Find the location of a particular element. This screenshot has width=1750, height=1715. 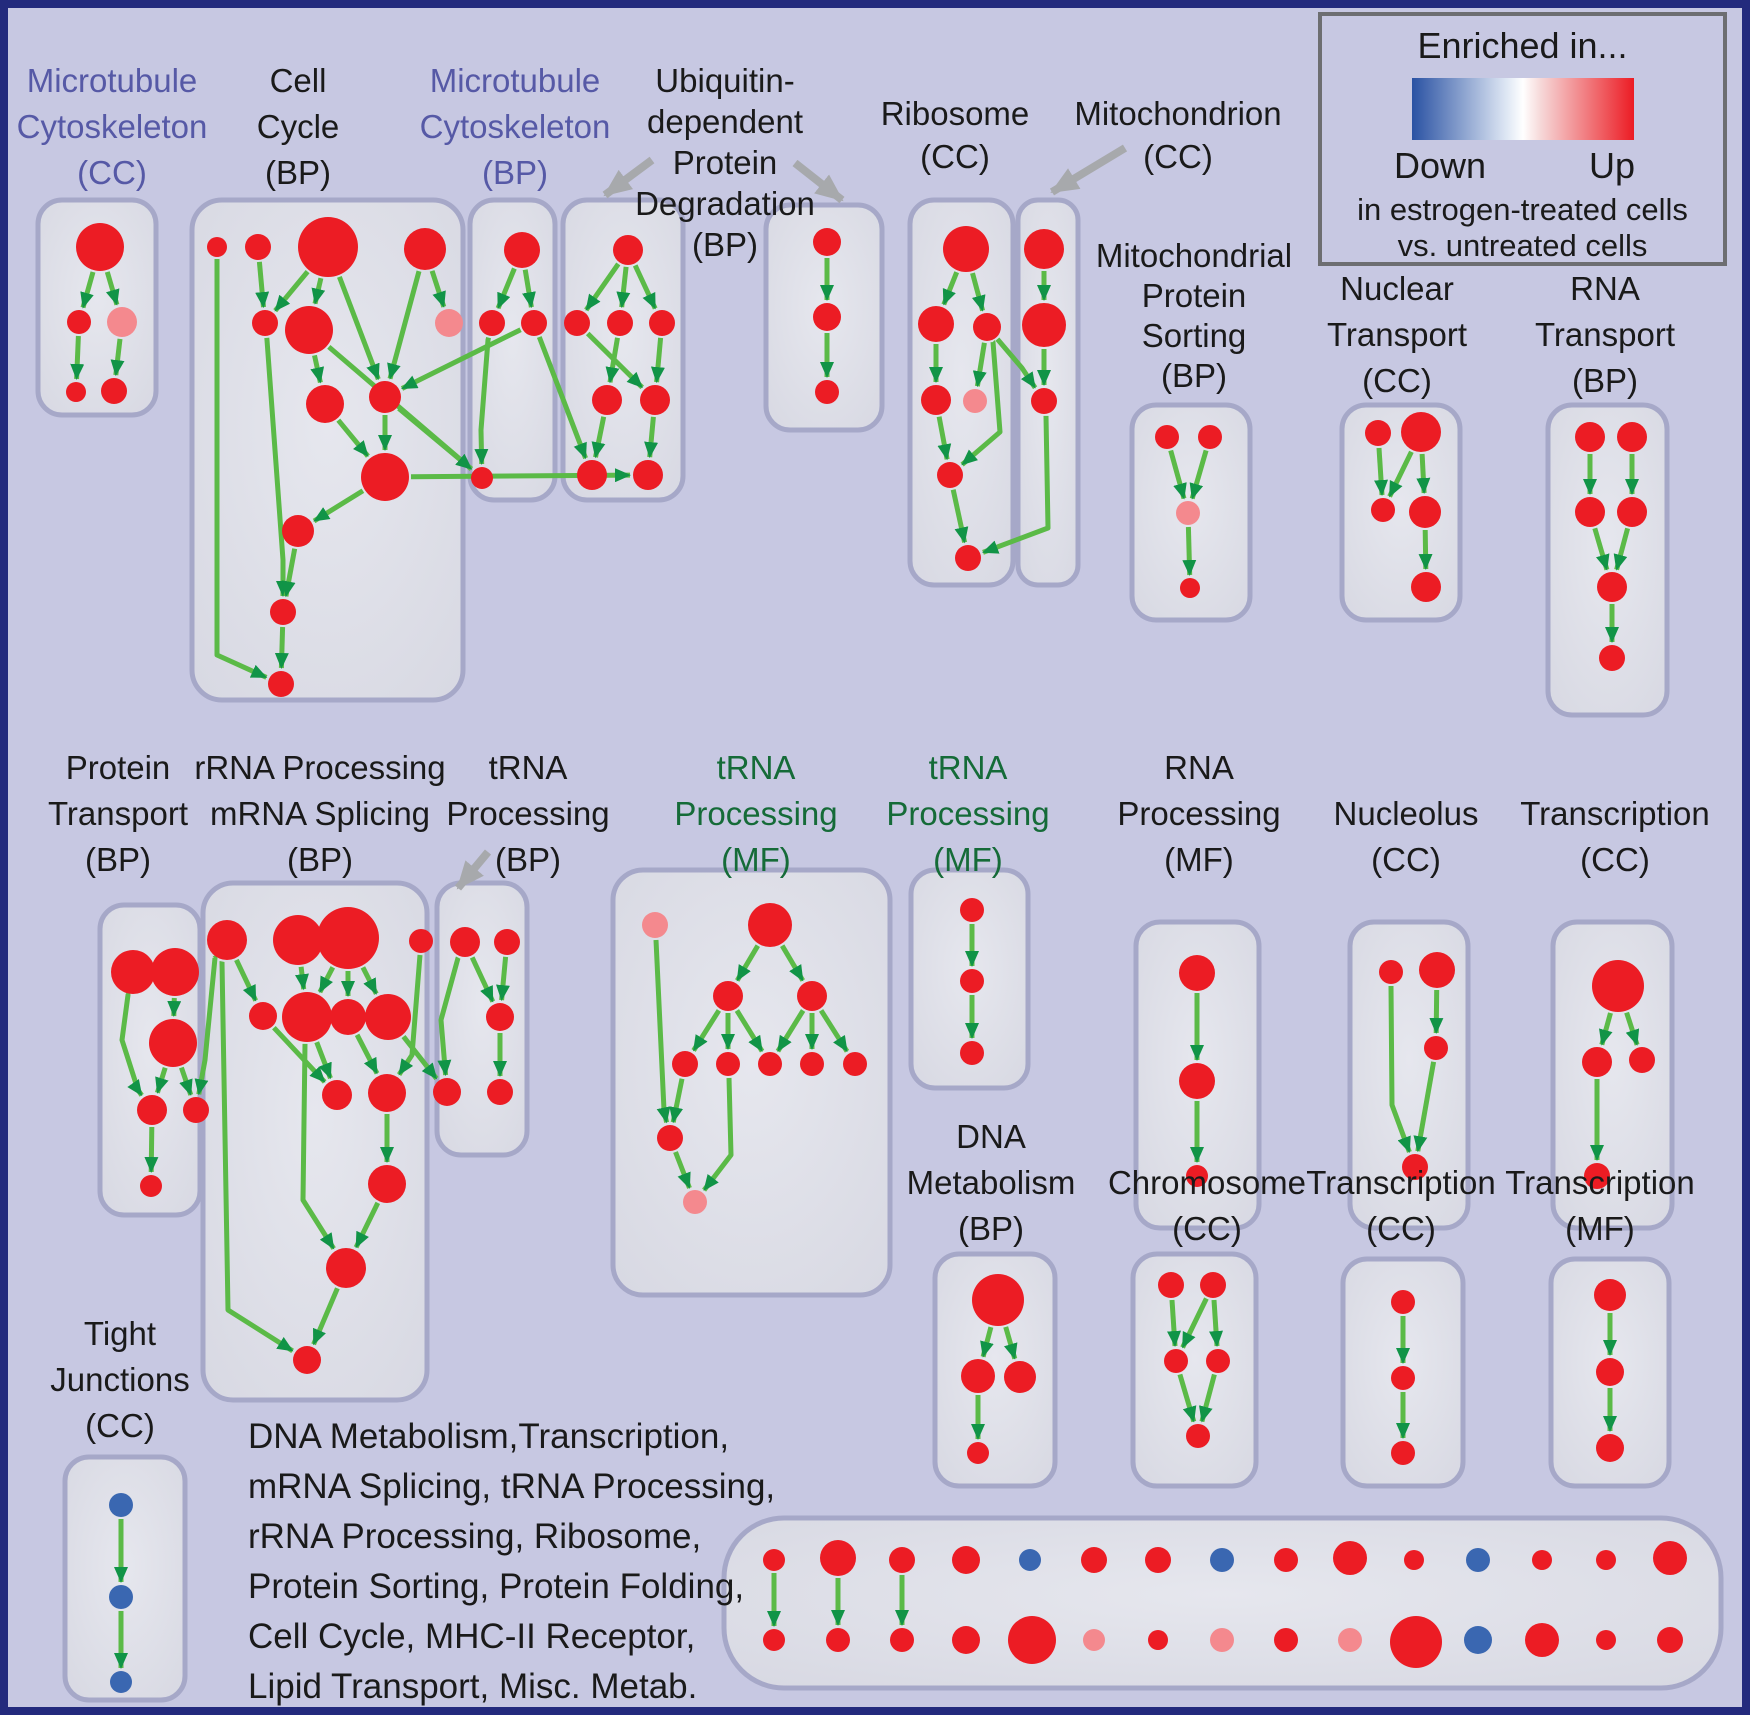

go-node-x11b is located at coordinates (1416, 1642).